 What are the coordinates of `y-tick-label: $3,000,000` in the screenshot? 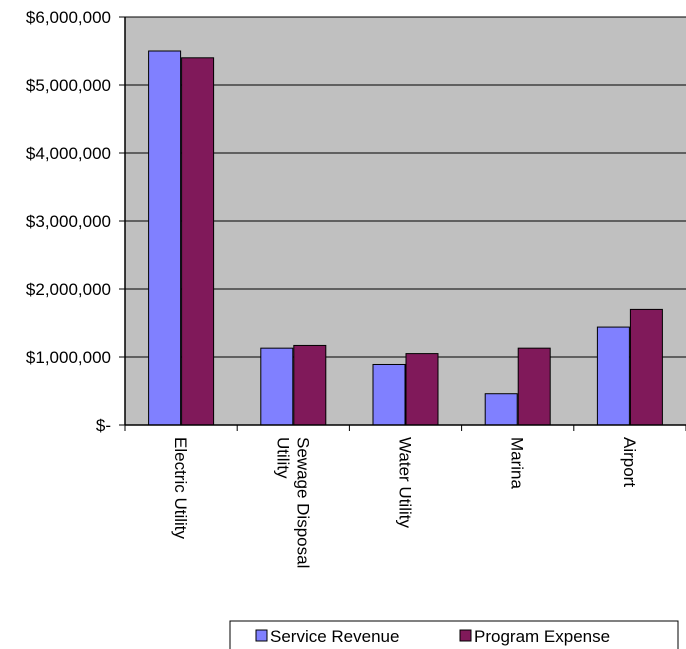 It's located at (68, 221).